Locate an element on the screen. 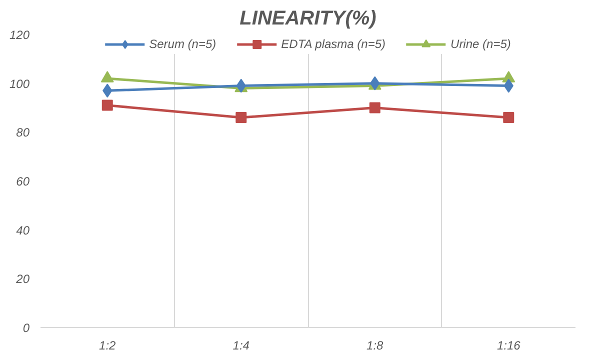 The image size is (590, 355). y-tick-label: 40 is located at coordinates (23, 230).